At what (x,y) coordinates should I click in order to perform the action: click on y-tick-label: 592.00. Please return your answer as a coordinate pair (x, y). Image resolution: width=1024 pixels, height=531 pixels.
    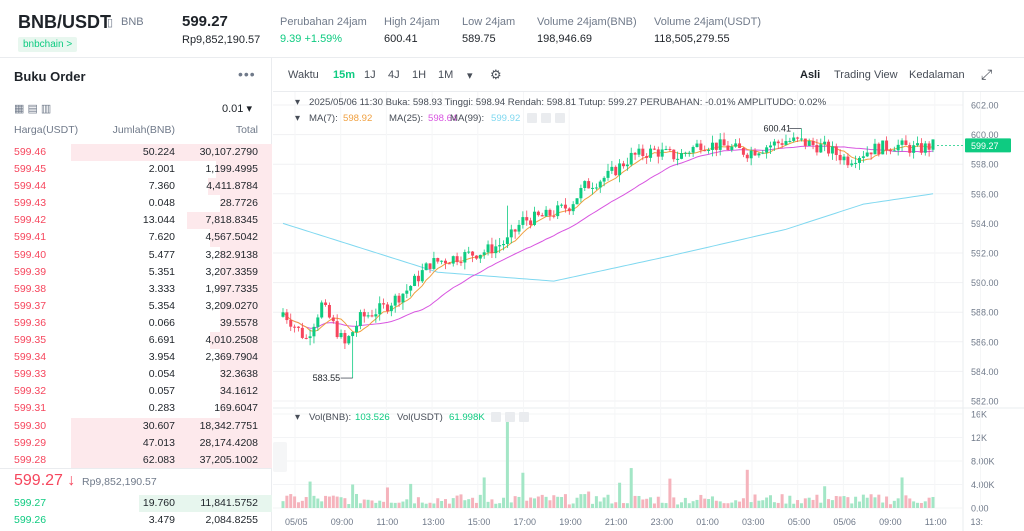
    Looking at the image, I should click on (985, 254).